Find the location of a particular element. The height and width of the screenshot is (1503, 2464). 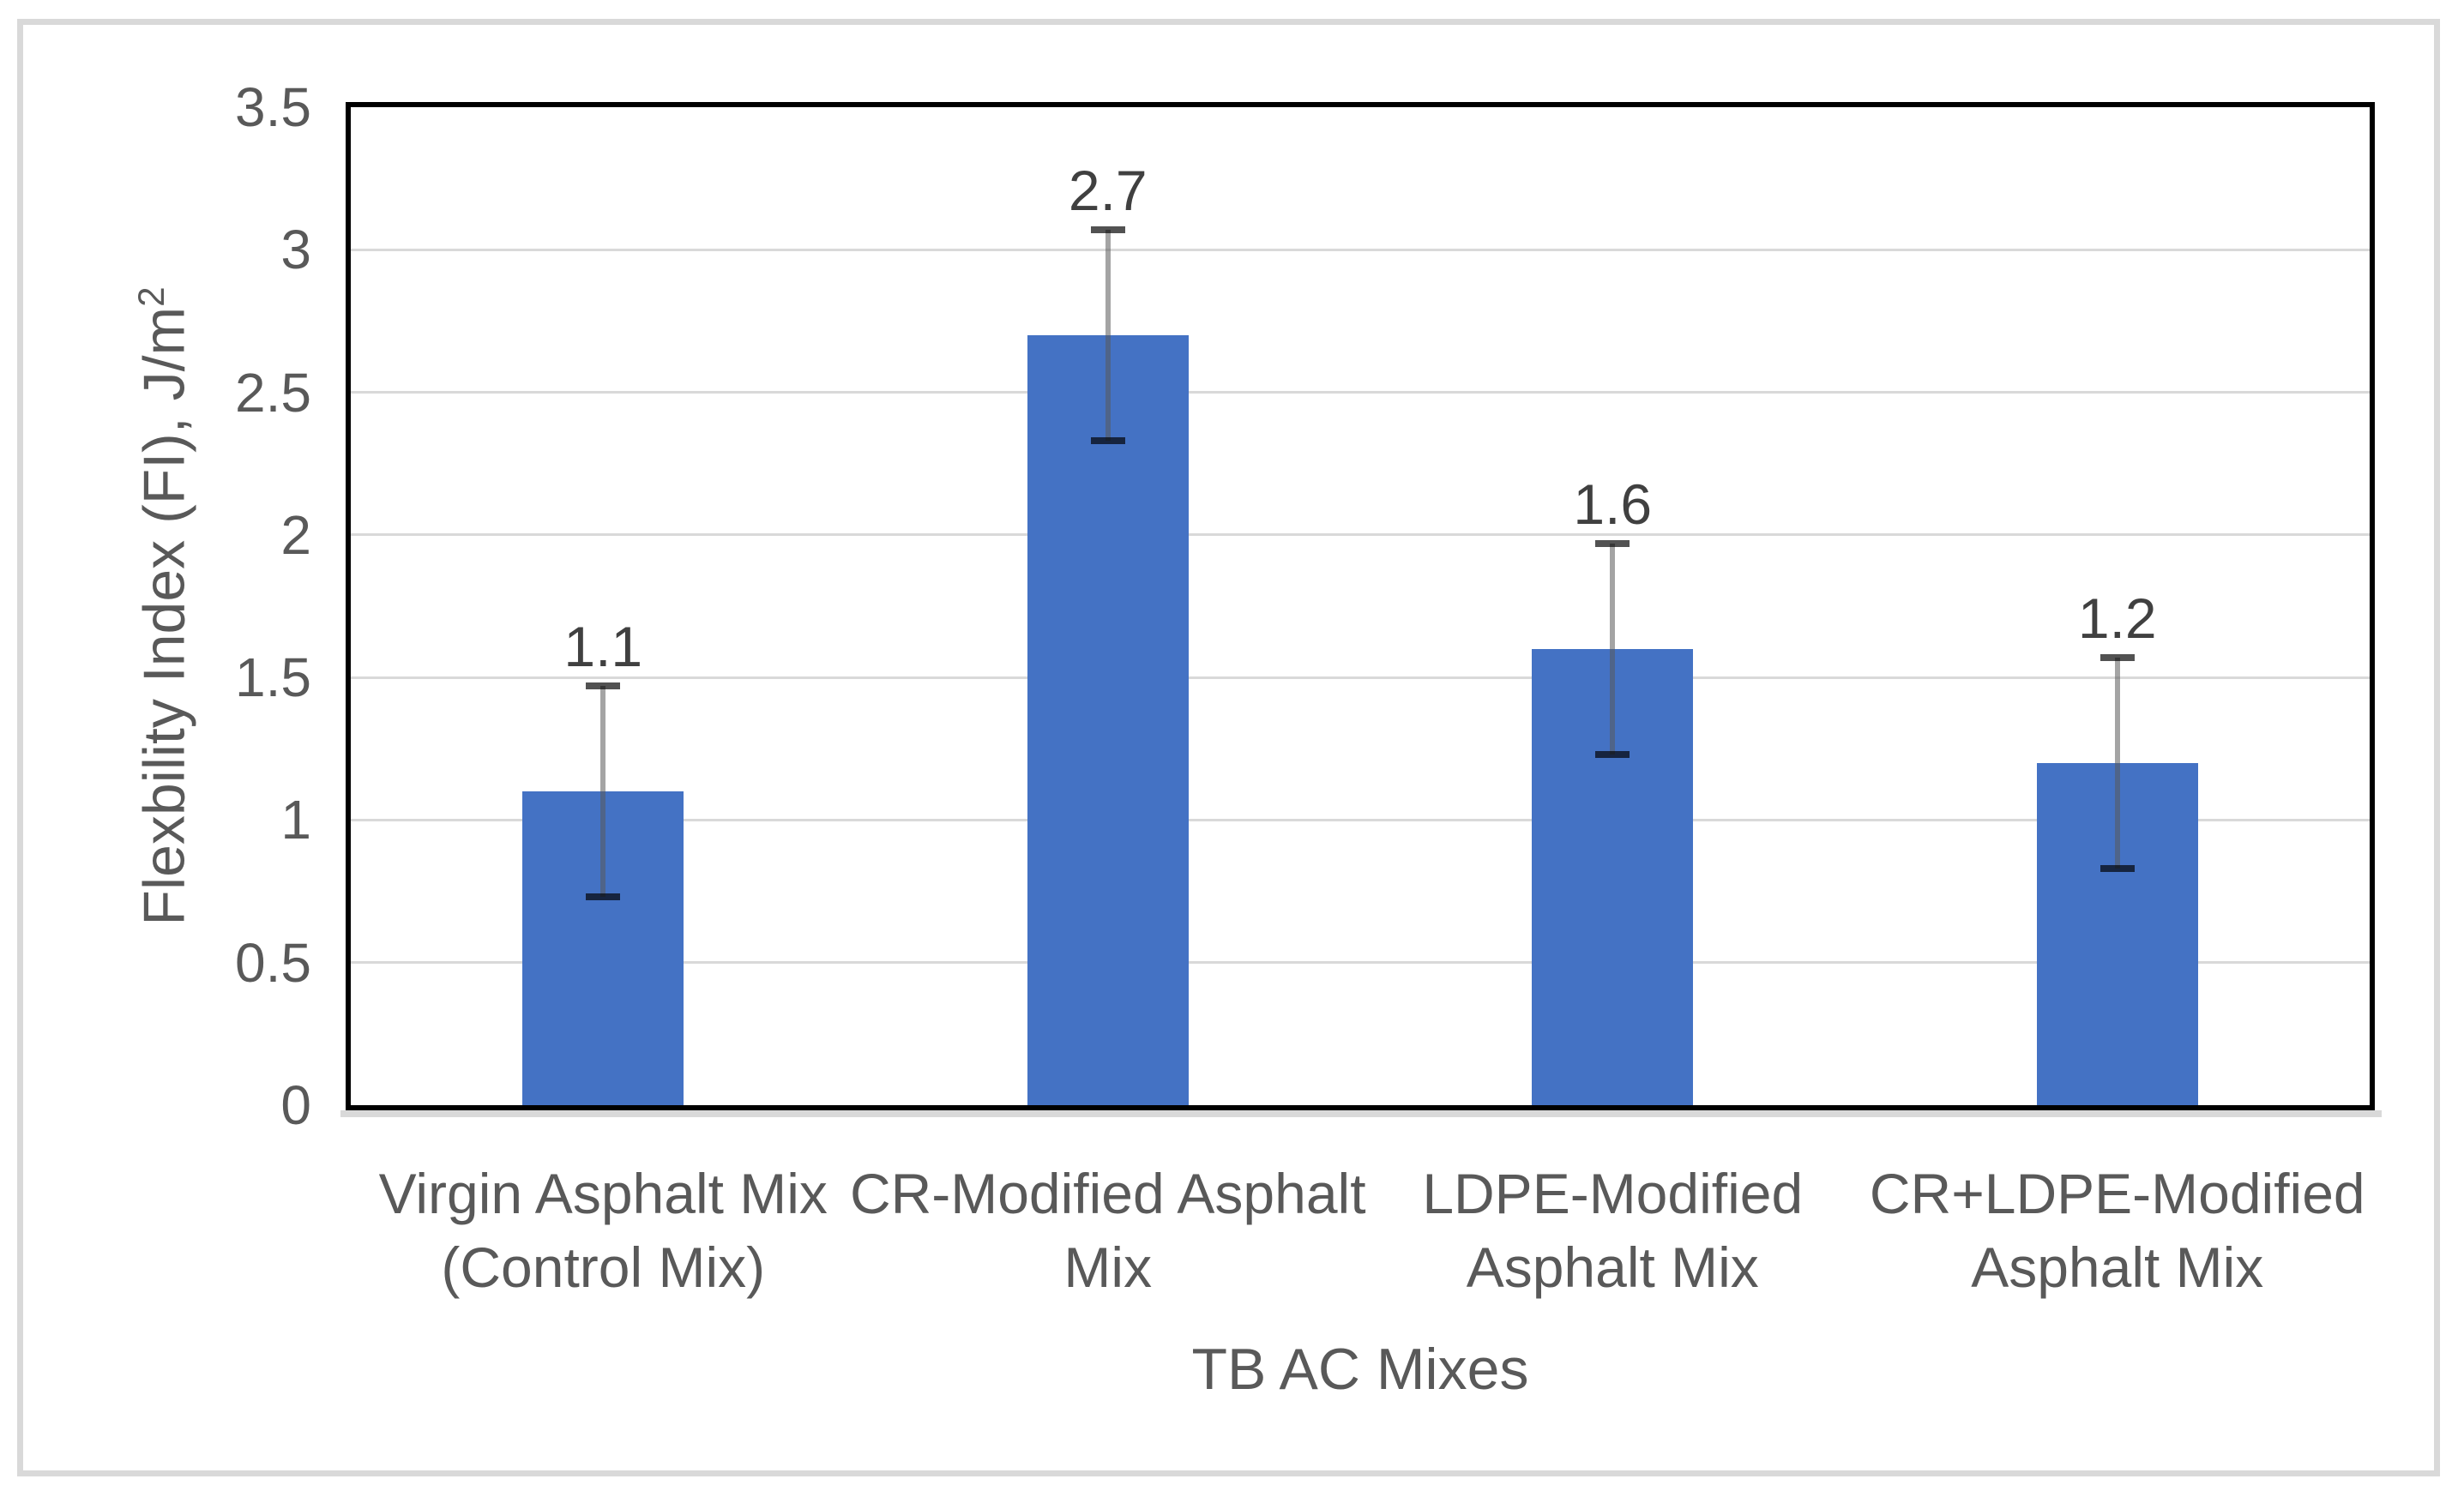

x-category-label: CR-Modified Asphalt Mix is located at coordinates (1108, 1230).